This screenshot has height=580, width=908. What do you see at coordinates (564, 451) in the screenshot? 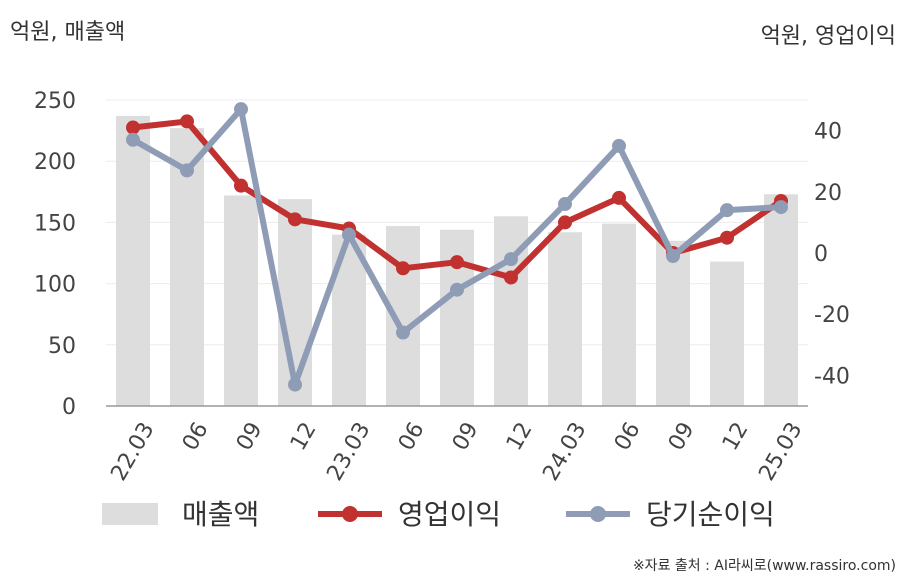
I see `x-tick-label: 24.03` at bounding box center [564, 451].